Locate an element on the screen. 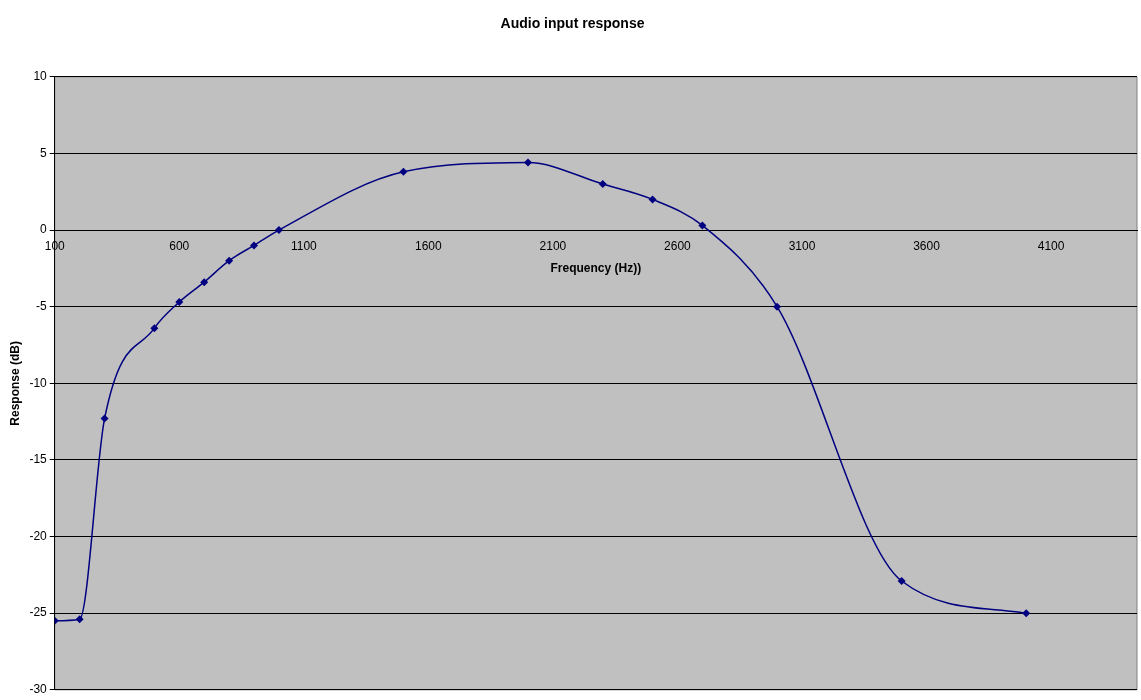 Image resolution: width=1141 pixels, height=700 pixels. x-tick-label: 2600 is located at coordinates (678, 245).